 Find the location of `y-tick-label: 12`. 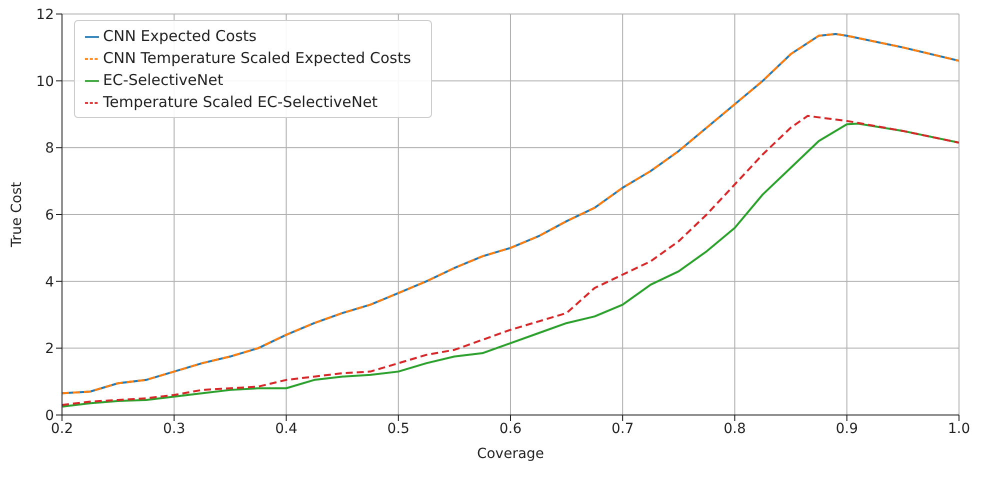

y-tick-label: 12 is located at coordinates (45, 14).